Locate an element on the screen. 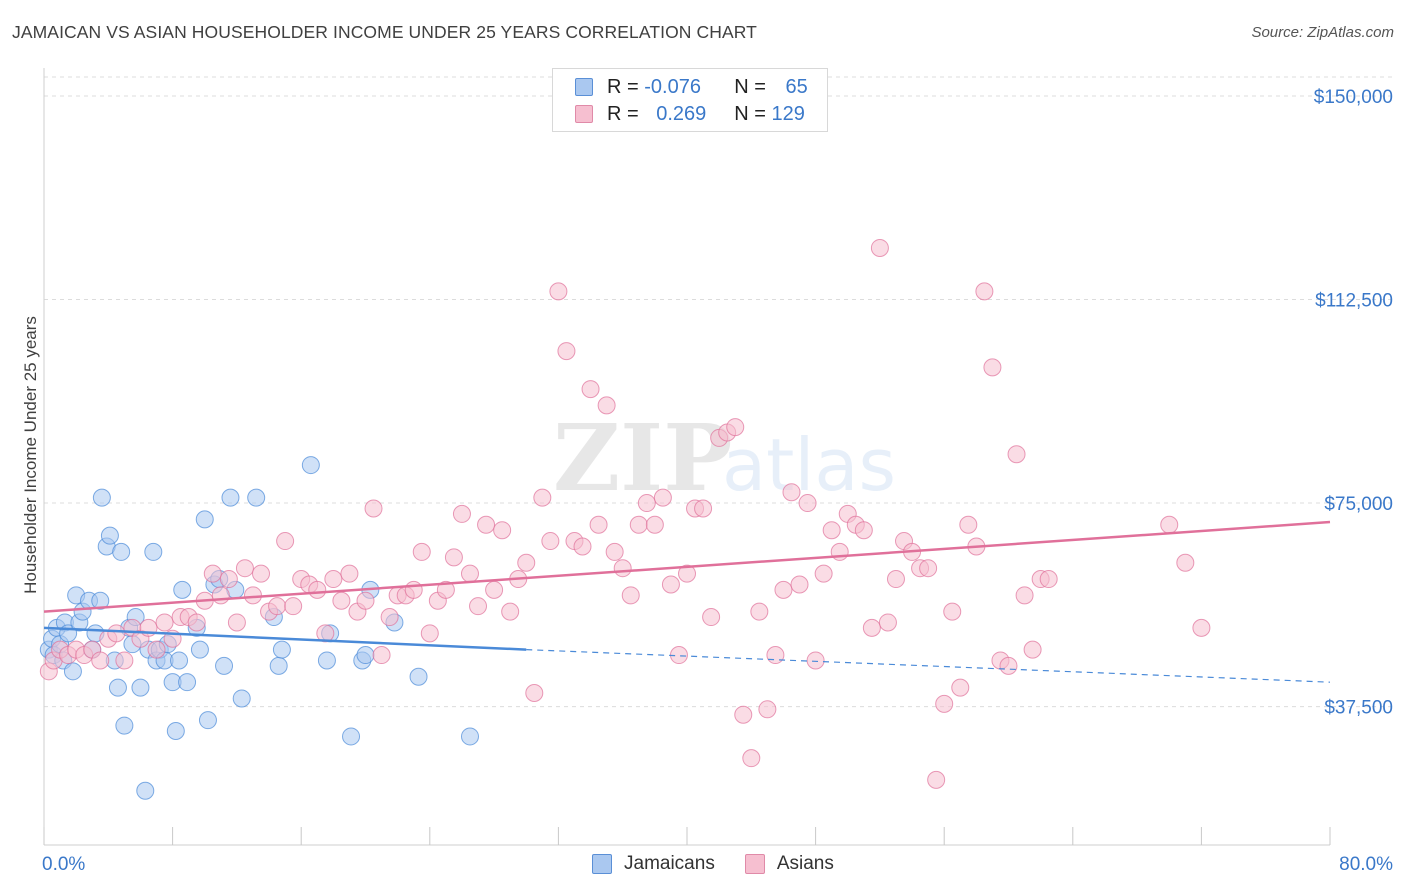 The height and width of the screenshot is (892, 1406). legend-row-asians: R = 0.269 N = 129 is located at coordinates (690, 114).